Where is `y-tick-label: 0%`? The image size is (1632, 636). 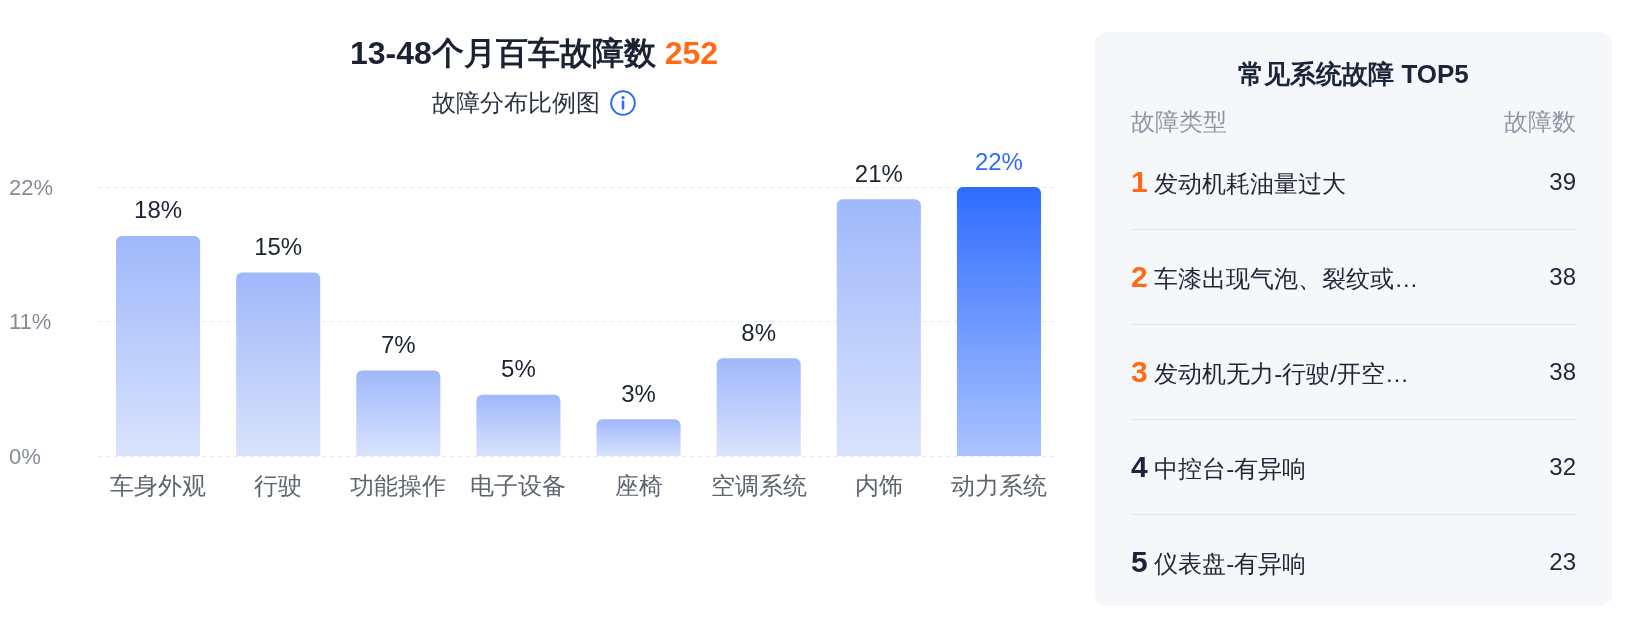 y-tick-label: 0% is located at coordinates (25, 456).